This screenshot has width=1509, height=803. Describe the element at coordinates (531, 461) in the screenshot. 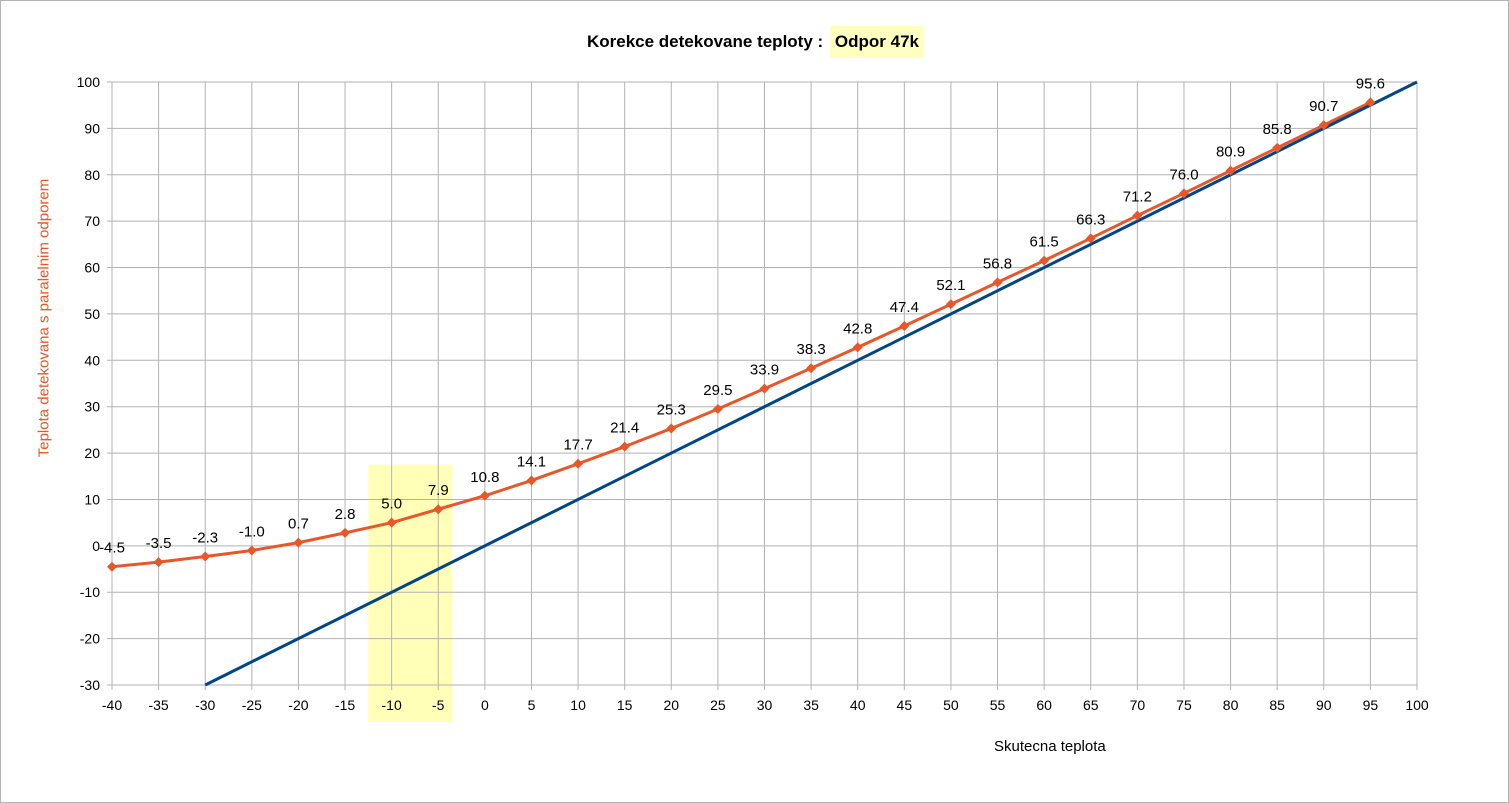

I see `data-label: 14.1` at that location.